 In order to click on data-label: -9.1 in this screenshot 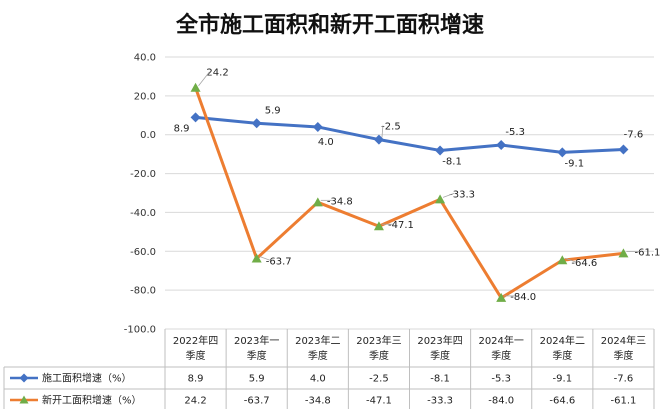, I will do `click(575, 163)`.